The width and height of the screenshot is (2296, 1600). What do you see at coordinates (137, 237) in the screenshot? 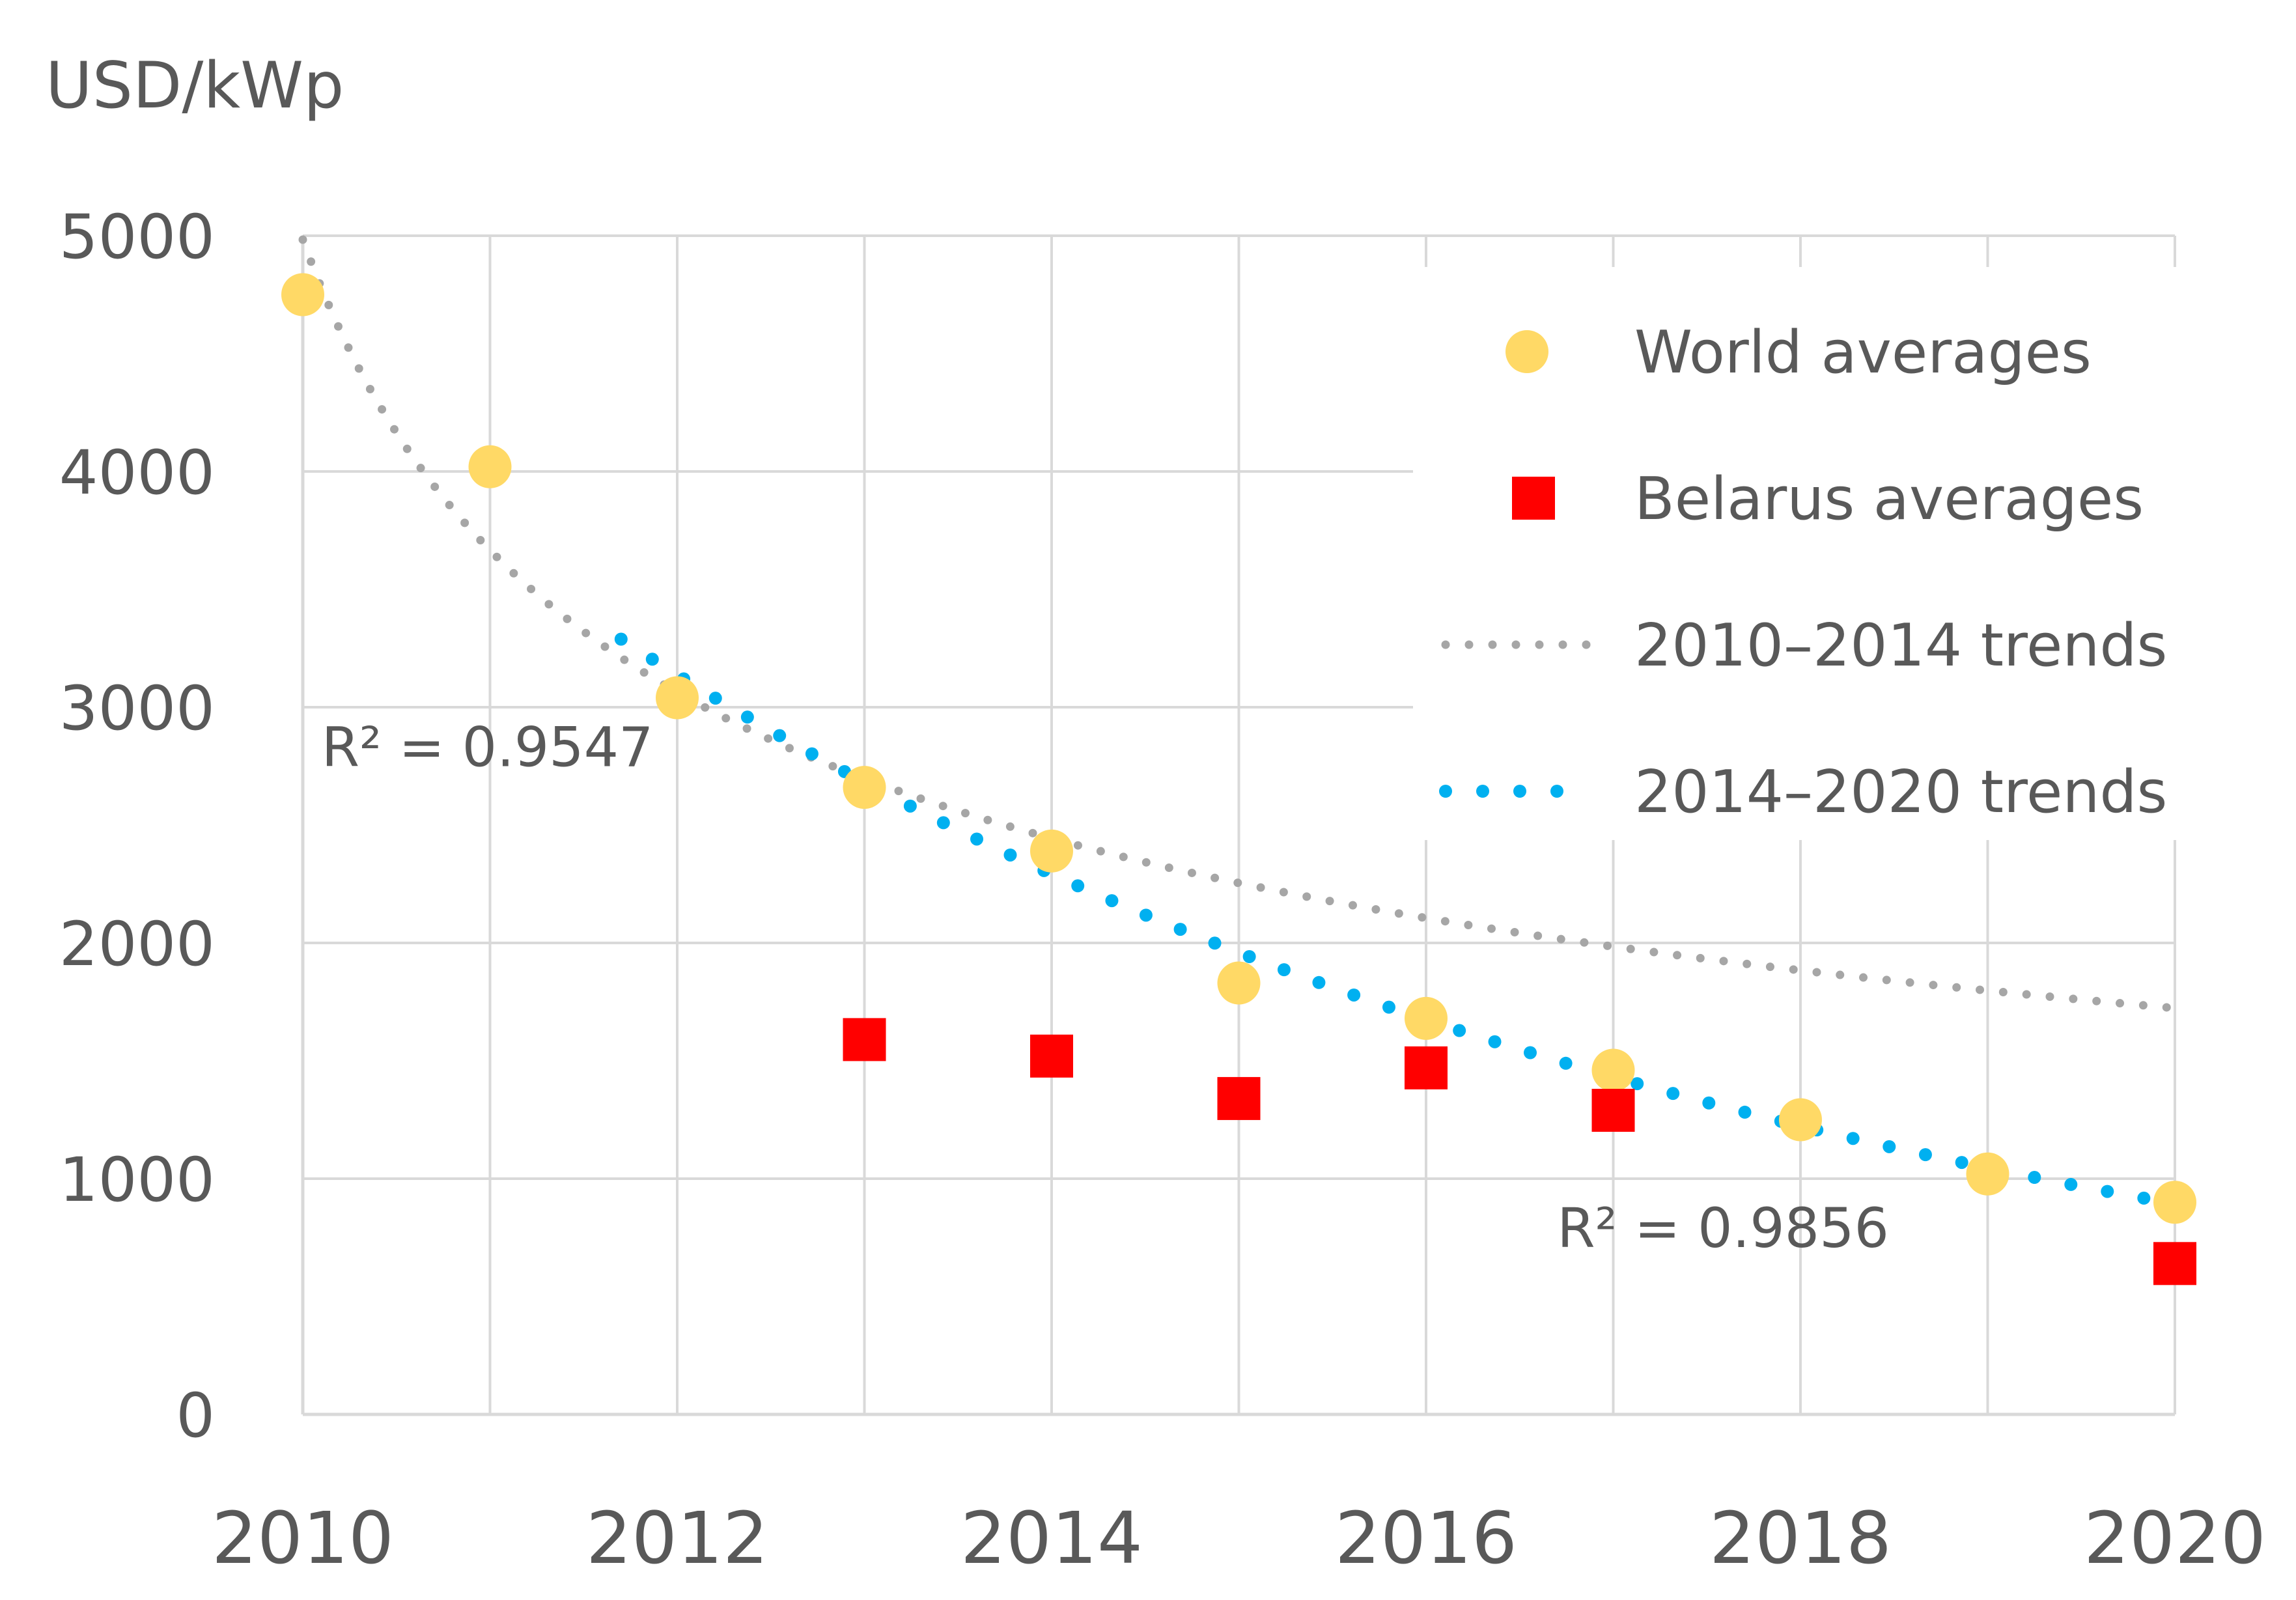
I see `y-tick-label: 5000` at bounding box center [137, 237].